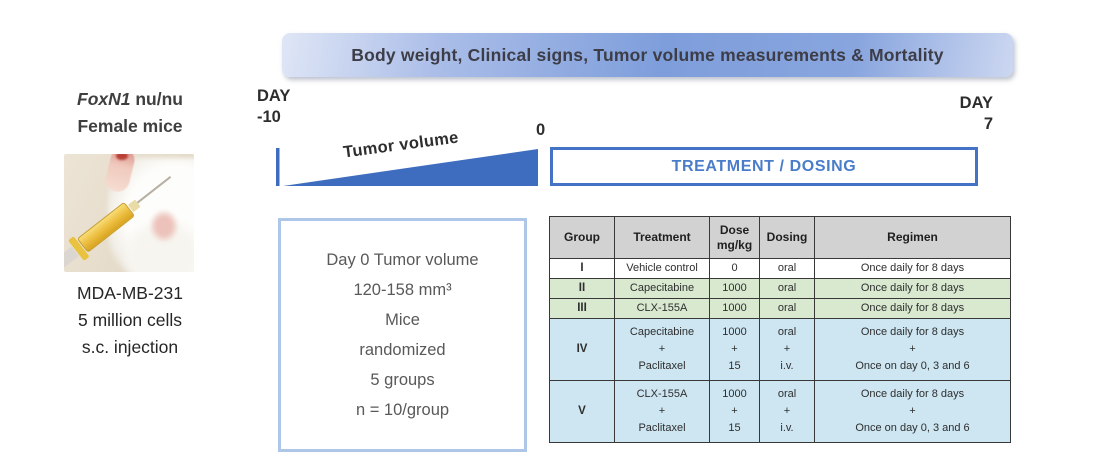 The image size is (1102, 473). Describe the element at coordinates (402, 260) in the screenshot. I see `rand-line-1: Day 0 Tumor volume` at that location.